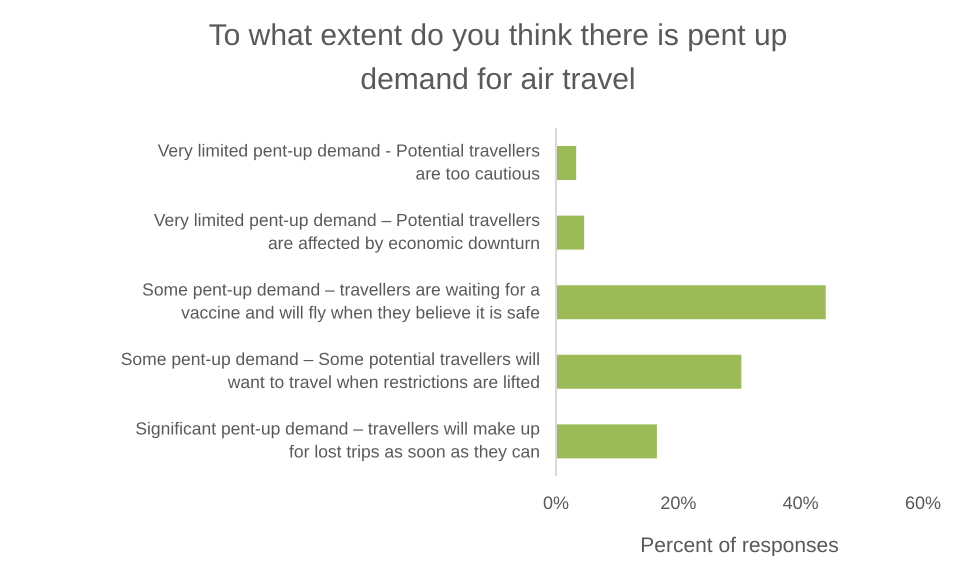  What do you see at coordinates (347, 231) in the screenshot?
I see `y-tick-label: Very limited pent-up demand – Potential travellers are affected by economic downturn` at bounding box center [347, 231].